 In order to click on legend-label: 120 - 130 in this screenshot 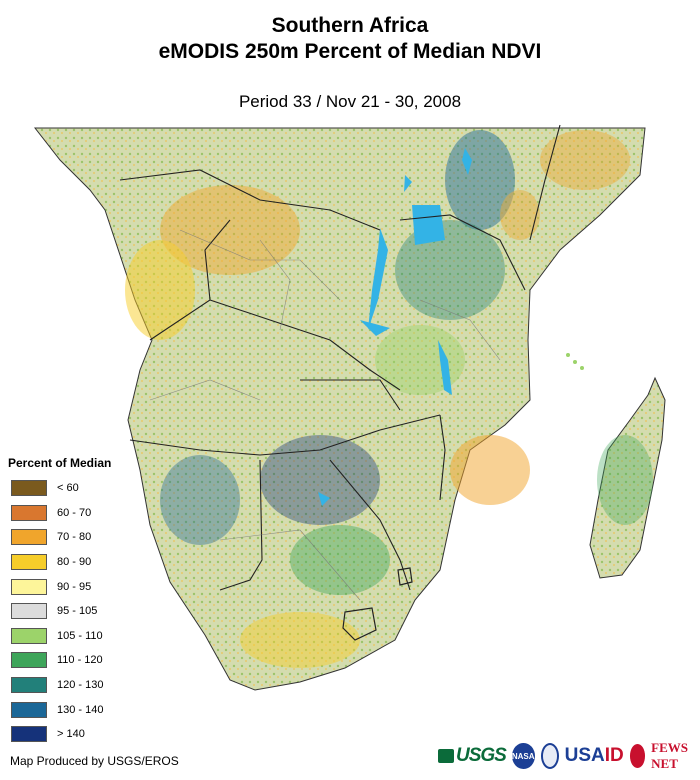, I will do `click(80, 685)`.